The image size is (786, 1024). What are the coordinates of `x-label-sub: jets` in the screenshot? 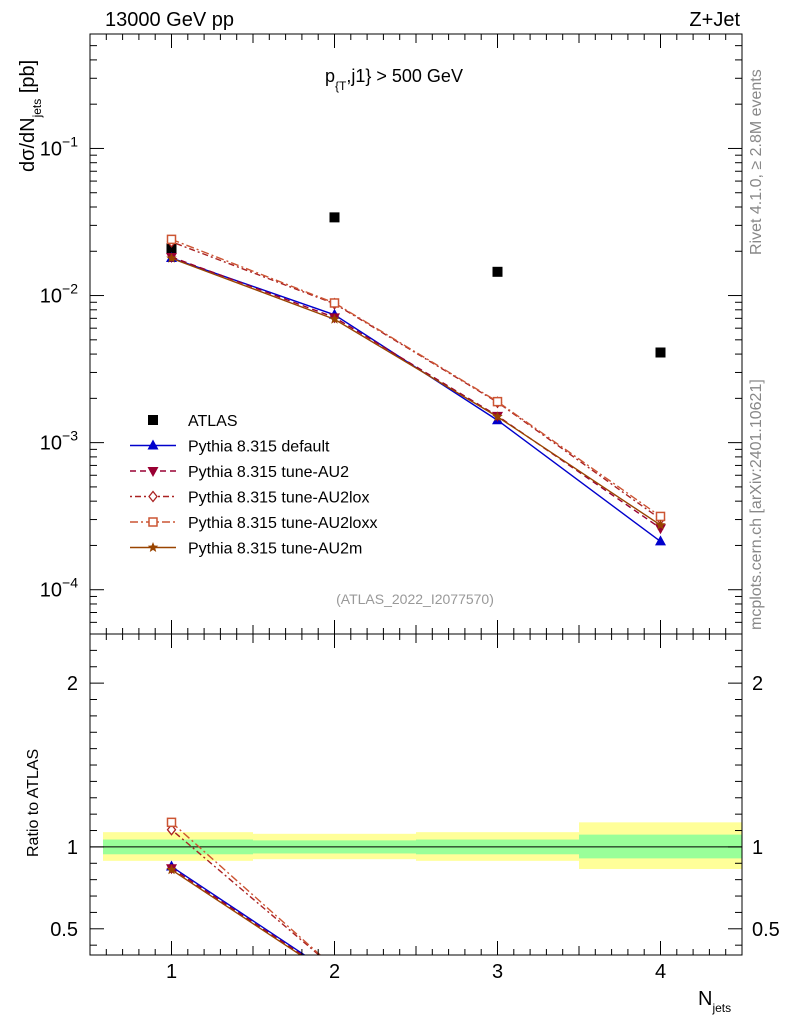 It's located at (721, 1008).